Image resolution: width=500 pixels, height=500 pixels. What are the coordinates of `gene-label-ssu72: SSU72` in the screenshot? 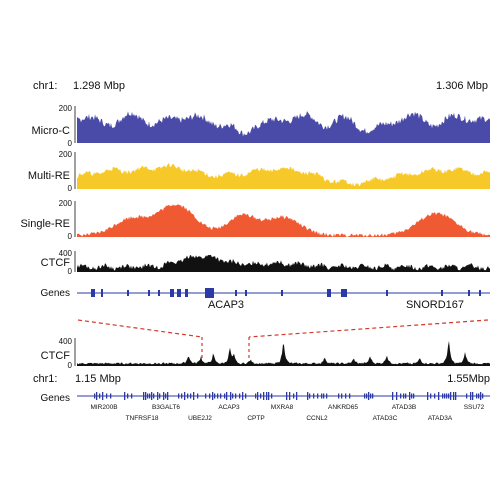 It's located at (474, 407).